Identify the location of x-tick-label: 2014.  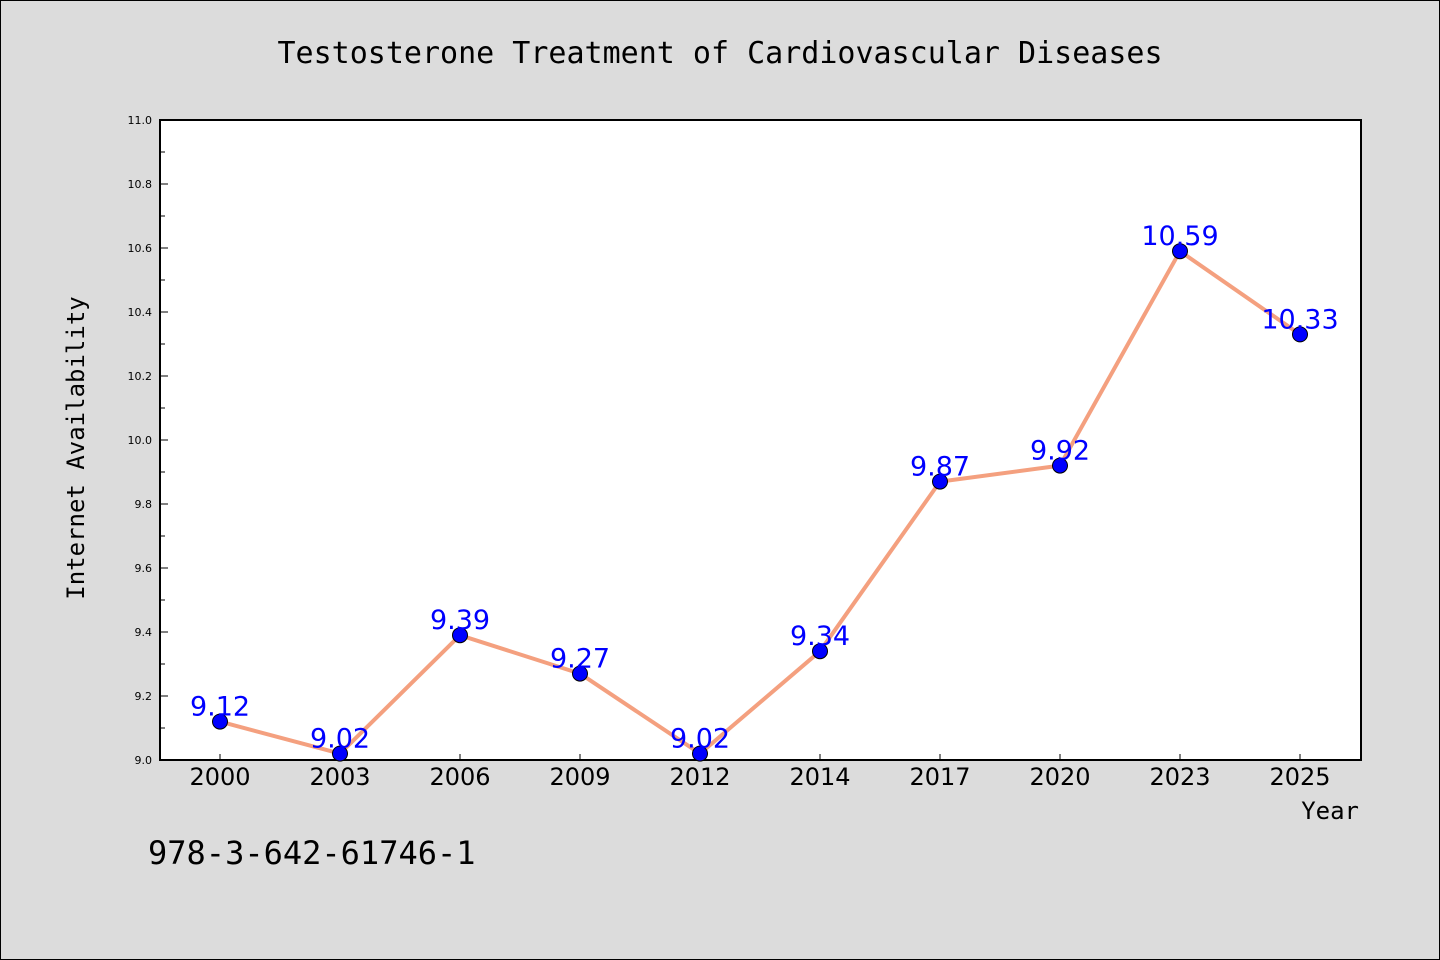
(819, 777).